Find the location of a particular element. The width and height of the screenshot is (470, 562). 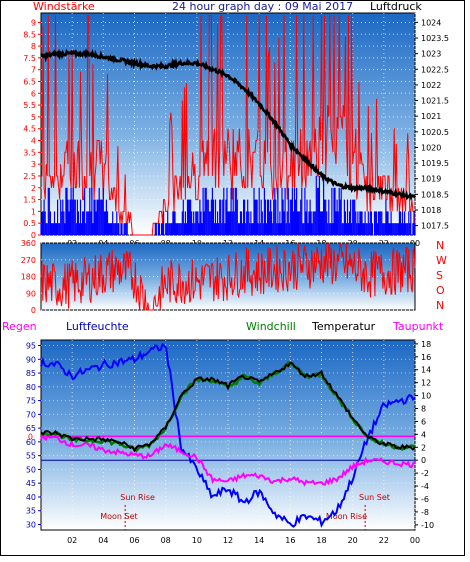

wind-y-label-7: 3.5 is located at coordinates (29, 152).